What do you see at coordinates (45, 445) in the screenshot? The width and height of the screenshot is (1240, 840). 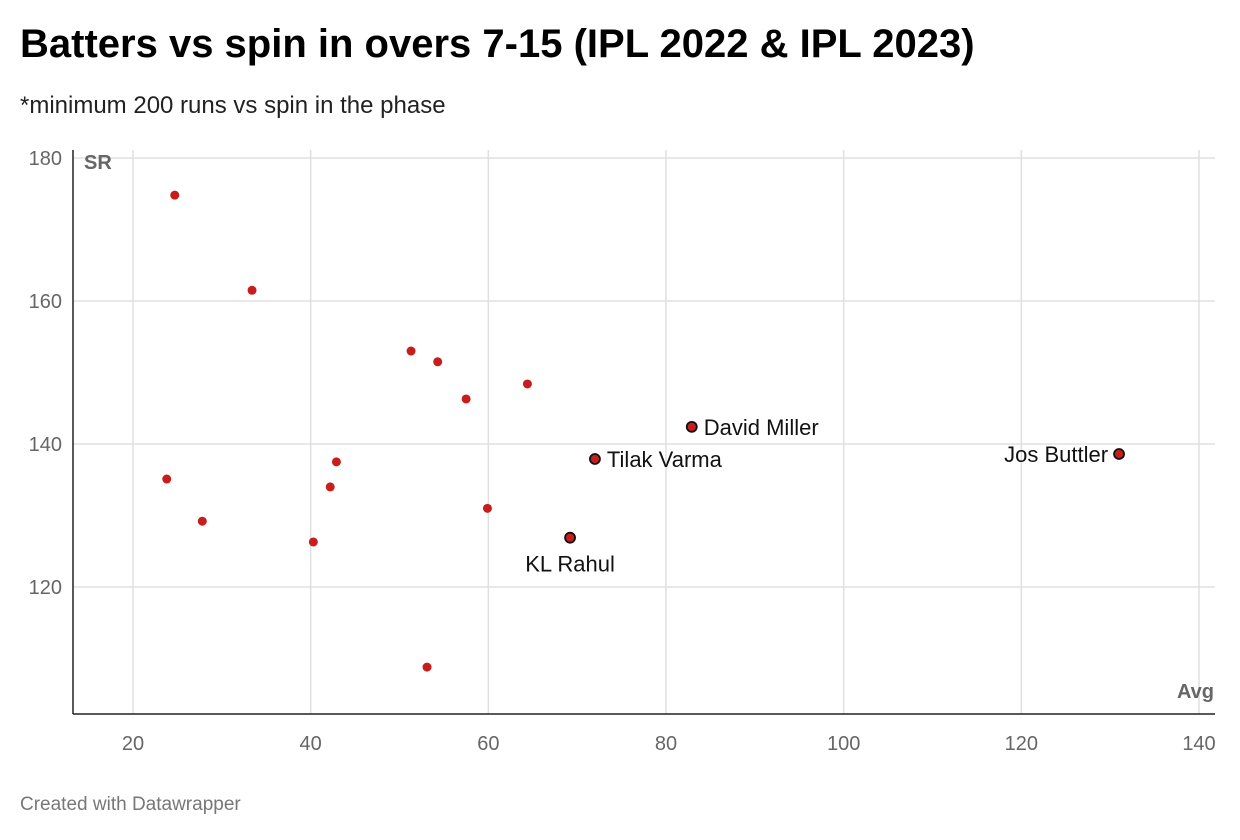 I see `y-tick-label: 140` at bounding box center [45, 445].